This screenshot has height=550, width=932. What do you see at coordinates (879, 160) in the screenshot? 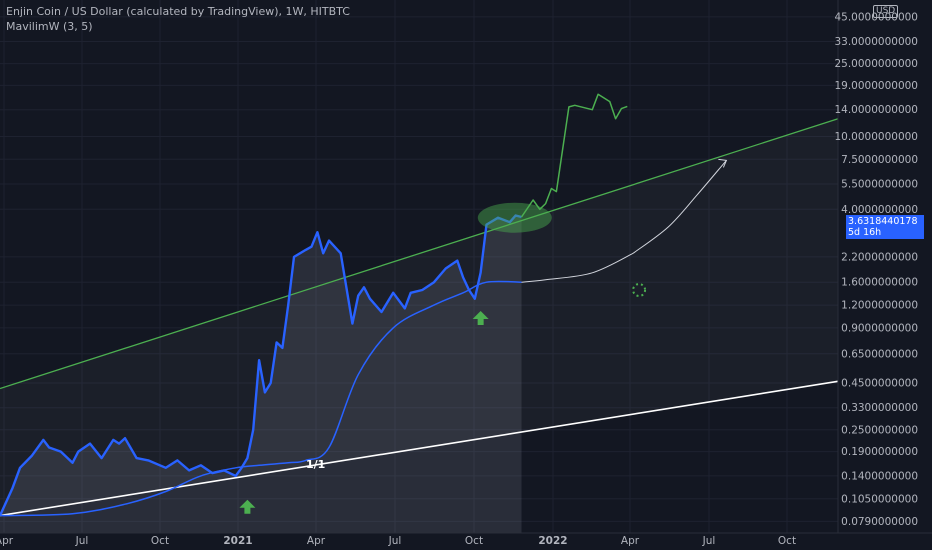
I see `price-tick-label: 7.5000000000` at bounding box center [879, 160].